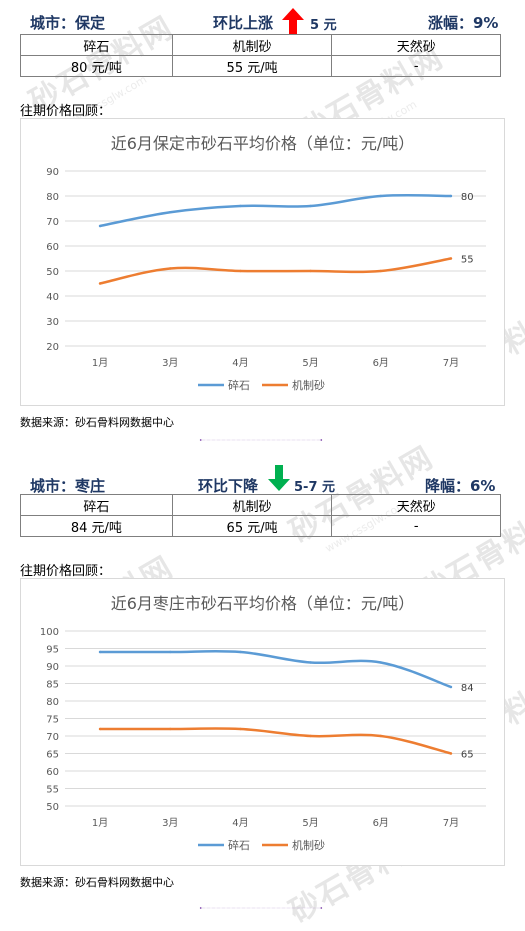 The image size is (525, 931). I want to click on city-label: 城市：枣庄, so click(68, 486).